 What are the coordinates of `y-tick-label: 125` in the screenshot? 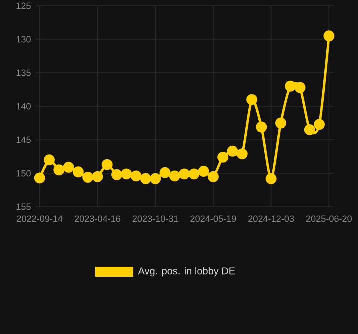 It's located at (23, 6).